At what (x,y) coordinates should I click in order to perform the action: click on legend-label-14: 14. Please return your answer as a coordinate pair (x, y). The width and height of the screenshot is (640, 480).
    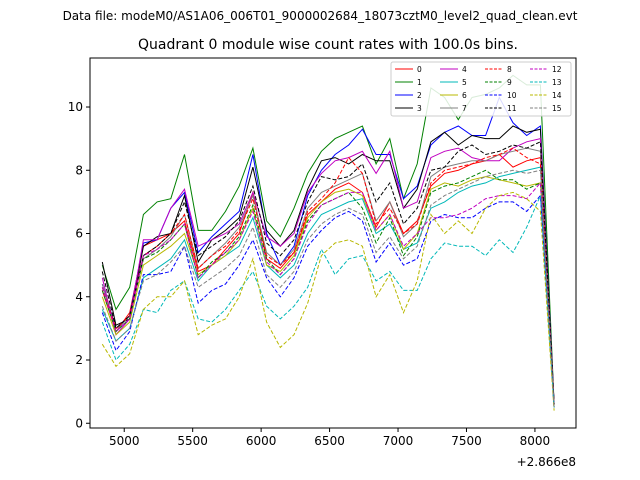
    Looking at the image, I should click on (557, 95).